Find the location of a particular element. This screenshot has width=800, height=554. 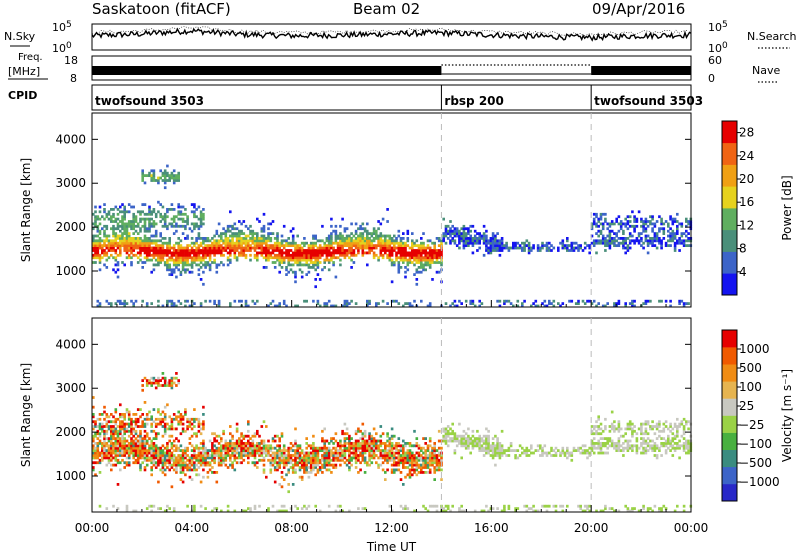

sky-noise-strip: 105 100 105 100 is located at coordinates (390, 37).